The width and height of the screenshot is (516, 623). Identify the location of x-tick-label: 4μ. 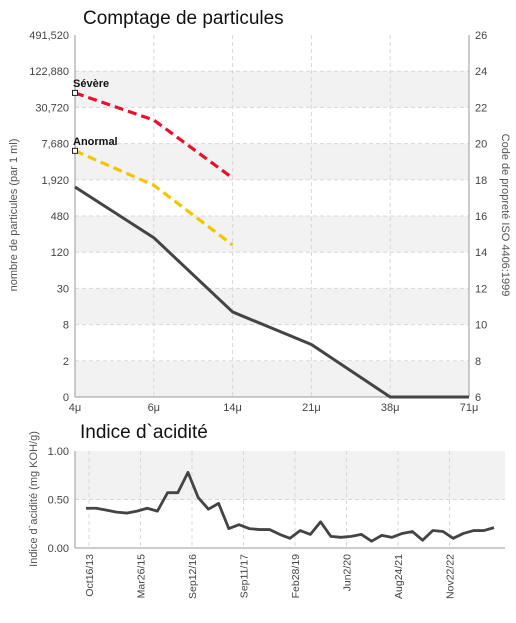
(75, 408).